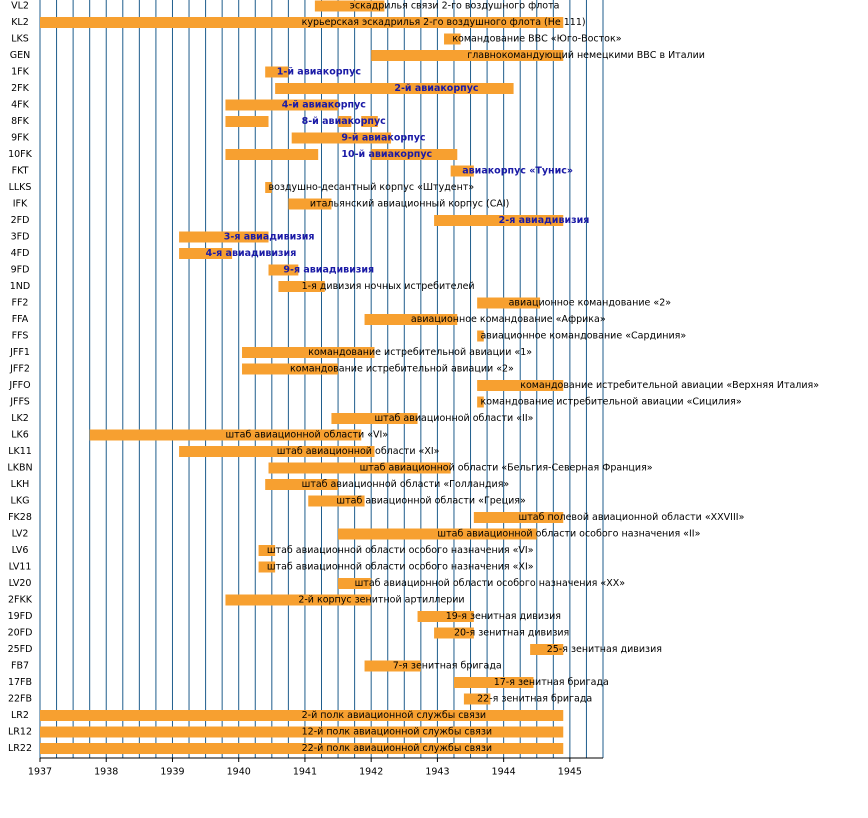  What do you see at coordinates (306, 435) in the screenshot?
I see `bar-label: штаб авиационной области «VI»` at bounding box center [306, 435].